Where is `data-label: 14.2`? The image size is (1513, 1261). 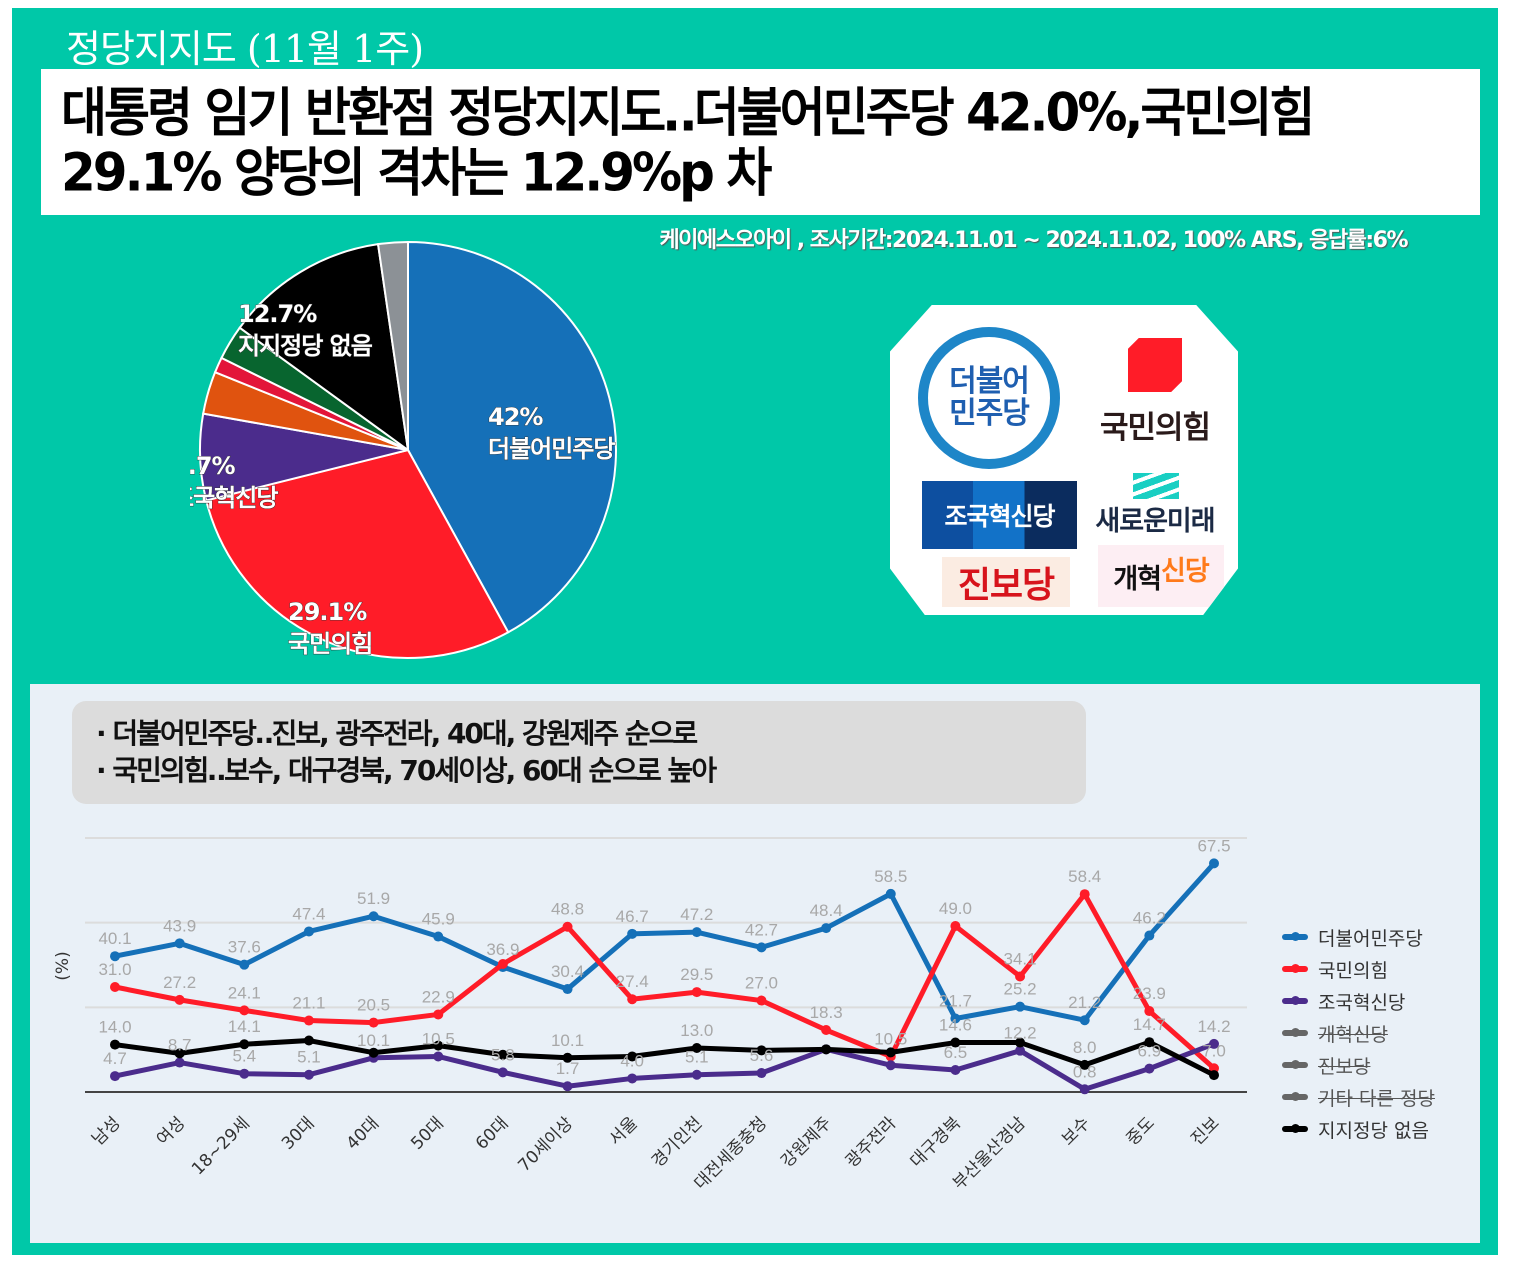 data-label: 14.2 is located at coordinates (1213, 1026).